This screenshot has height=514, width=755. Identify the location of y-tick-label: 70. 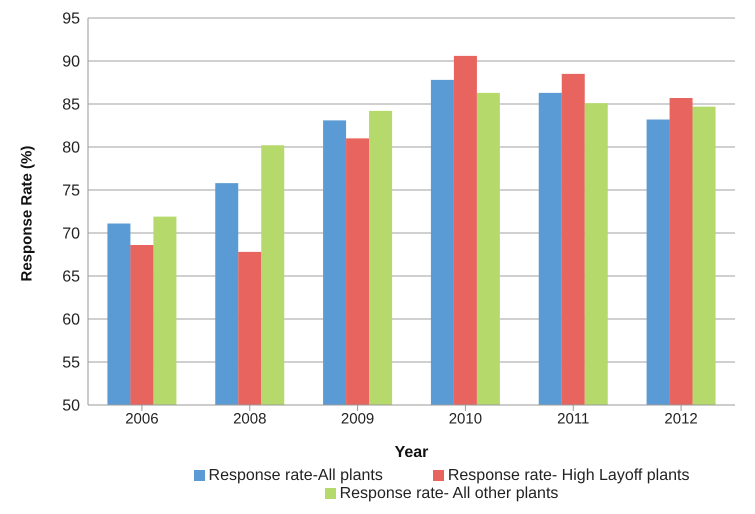
(71, 234).